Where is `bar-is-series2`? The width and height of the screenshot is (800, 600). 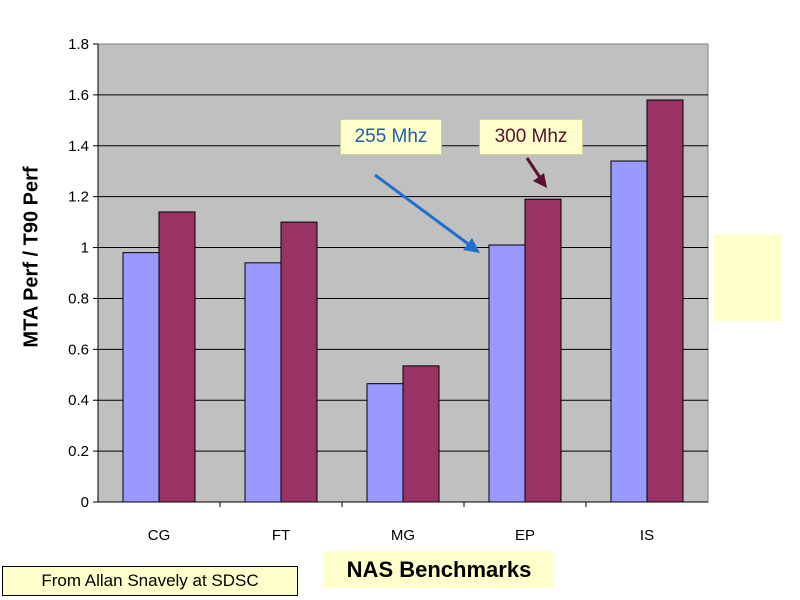
bar-is-series2 is located at coordinates (665, 301).